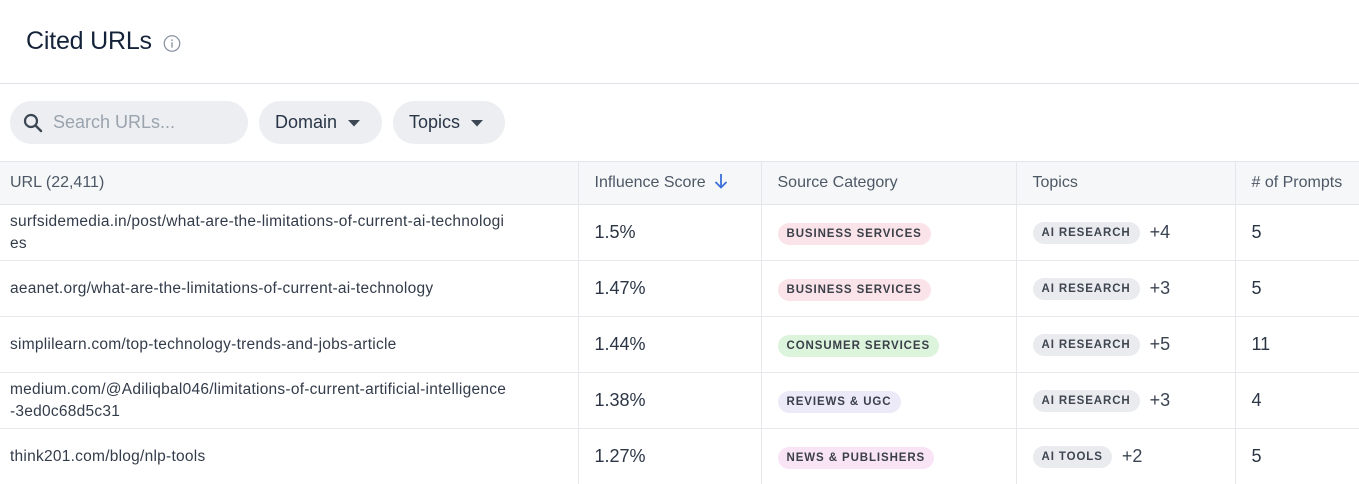 This screenshot has height=484, width=1359. What do you see at coordinates (289, 183) in the screenshot?
I see `column-header-url: URL (22,411)` at bounding box center [289, 183].